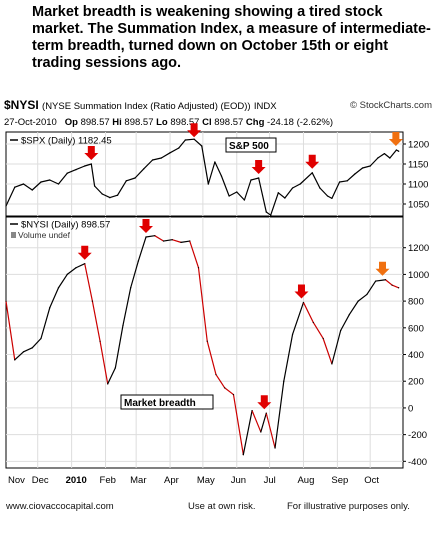  What do you see at coordinates (300, 122) in the screenshot?
I see `change-value: -24.18 (-2.62%)` at bounding box center [300, 122].